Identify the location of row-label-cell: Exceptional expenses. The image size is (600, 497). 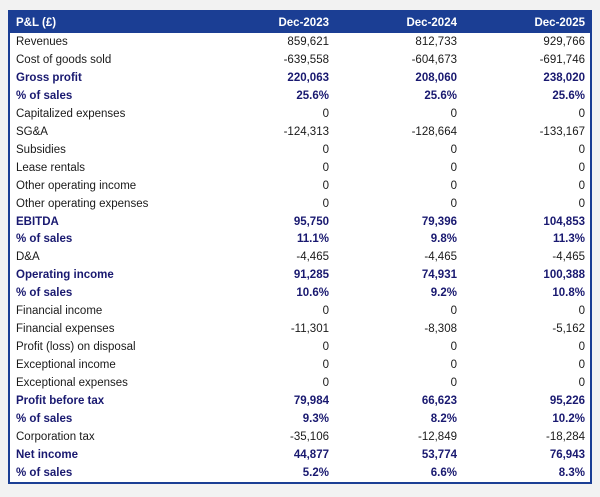
(72, 383).